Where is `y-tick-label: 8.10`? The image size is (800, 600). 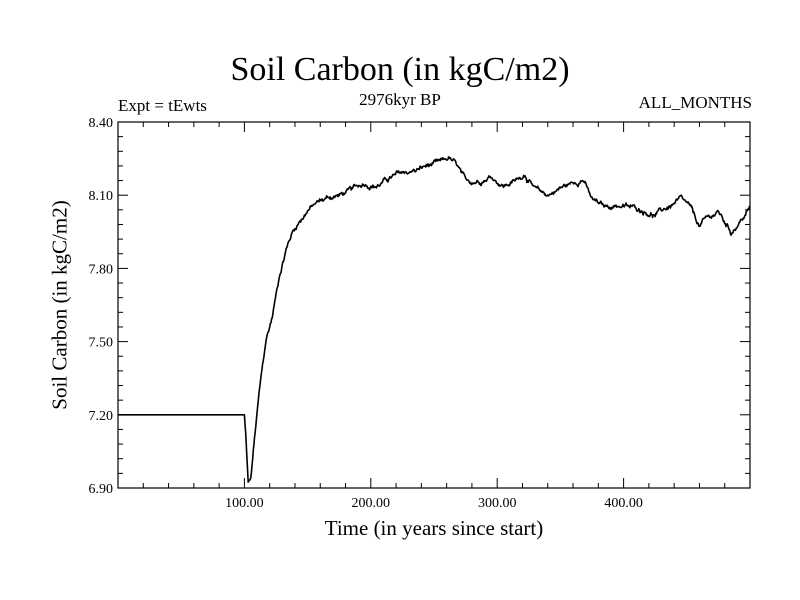 y-tick-label: 8.10 is located at coordinates (101, 196).